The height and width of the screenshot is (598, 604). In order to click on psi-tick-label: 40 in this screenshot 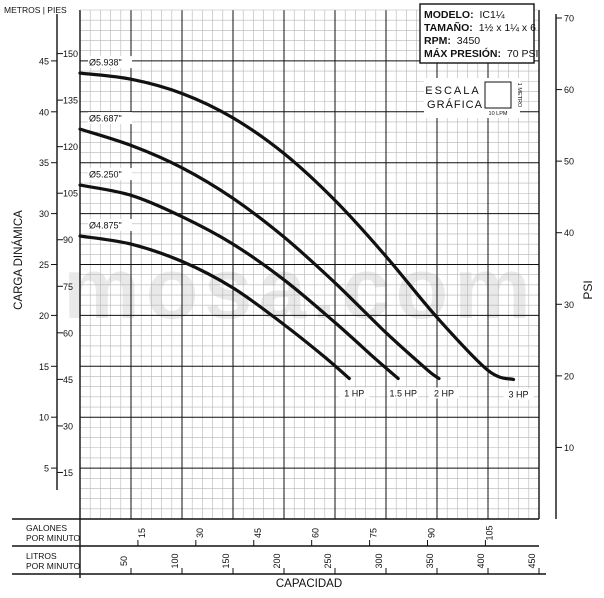, I will do `click(569, 233)`.